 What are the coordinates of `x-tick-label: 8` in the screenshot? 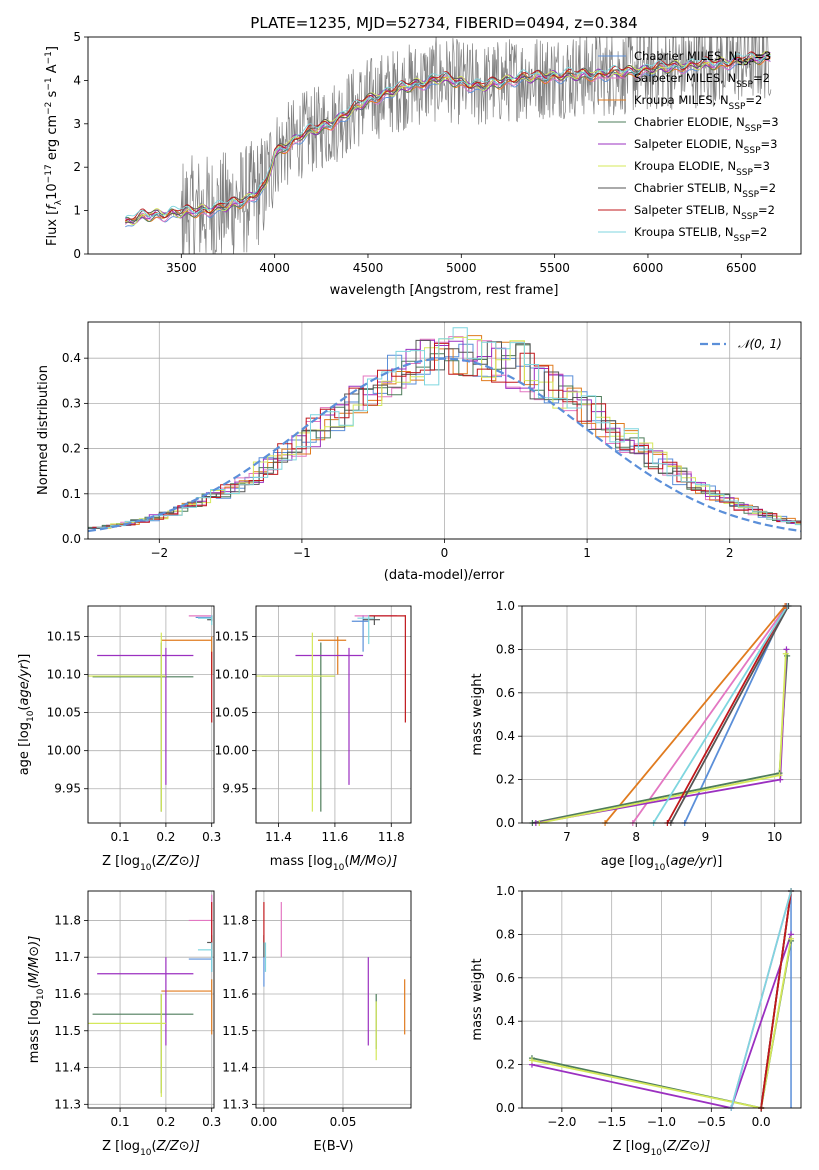 It's located at (636, 837).